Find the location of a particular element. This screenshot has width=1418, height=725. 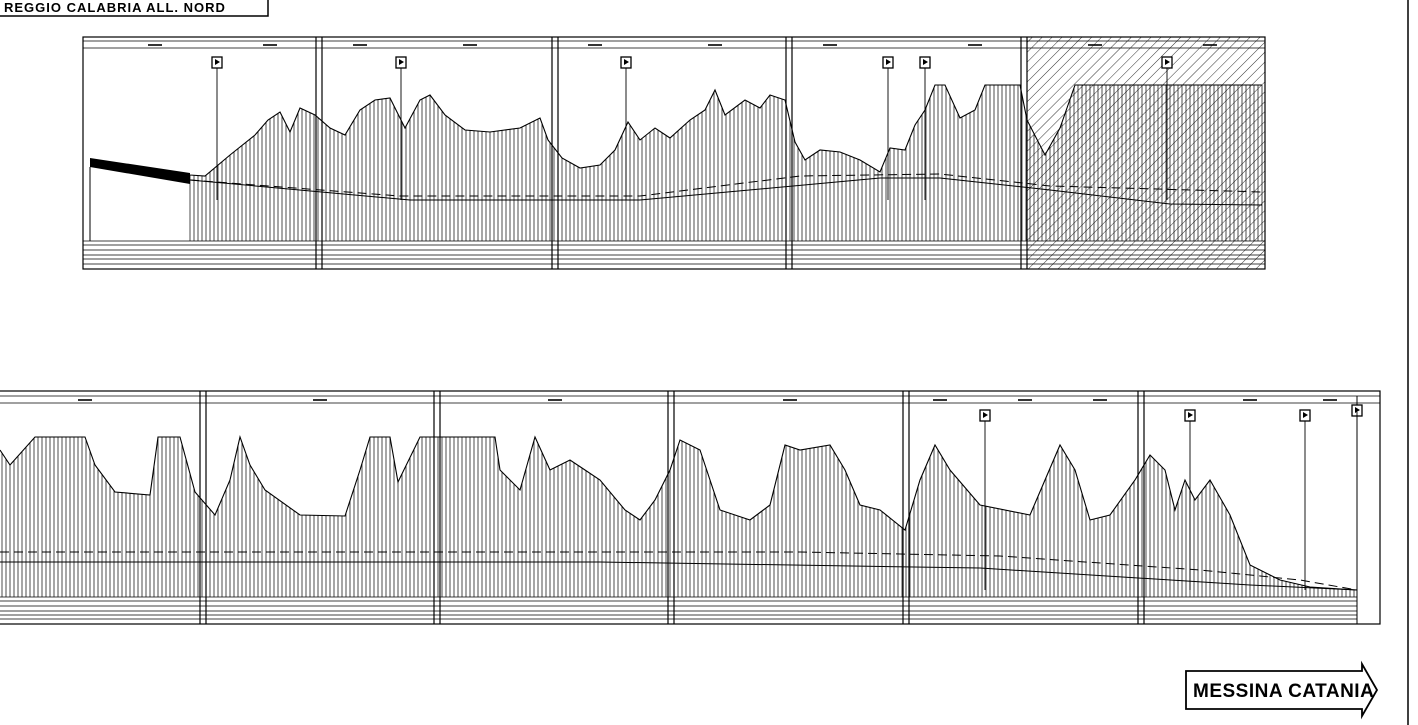

right-arrow-icon is located at coordinates (1282, 690).